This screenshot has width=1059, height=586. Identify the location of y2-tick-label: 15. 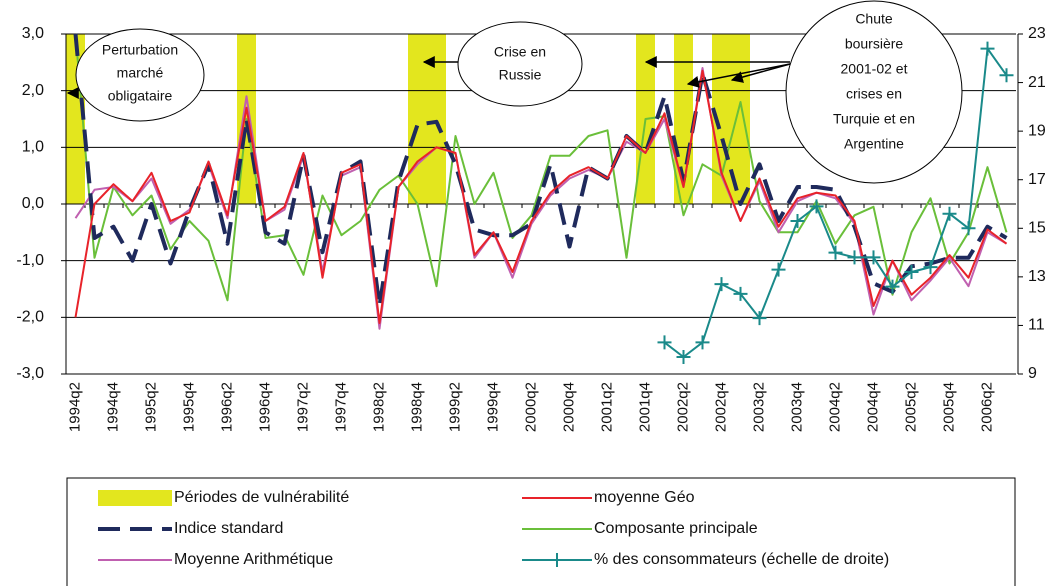
(1037, 228).